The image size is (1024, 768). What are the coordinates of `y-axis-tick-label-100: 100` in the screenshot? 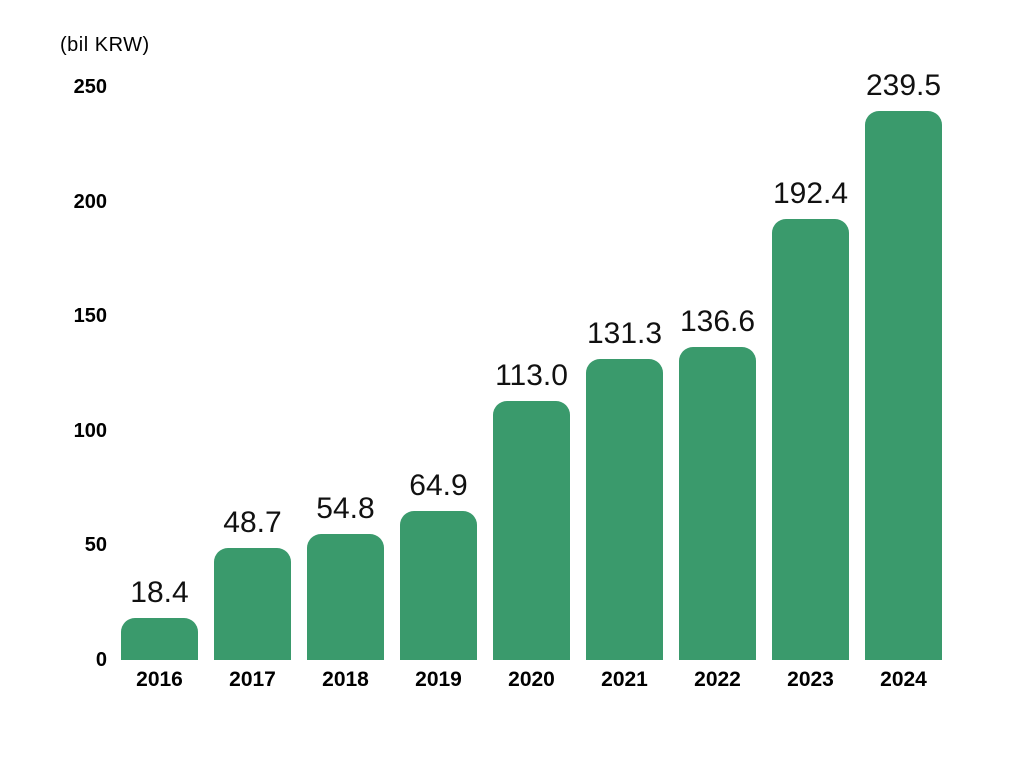 It's located at (90, 430).